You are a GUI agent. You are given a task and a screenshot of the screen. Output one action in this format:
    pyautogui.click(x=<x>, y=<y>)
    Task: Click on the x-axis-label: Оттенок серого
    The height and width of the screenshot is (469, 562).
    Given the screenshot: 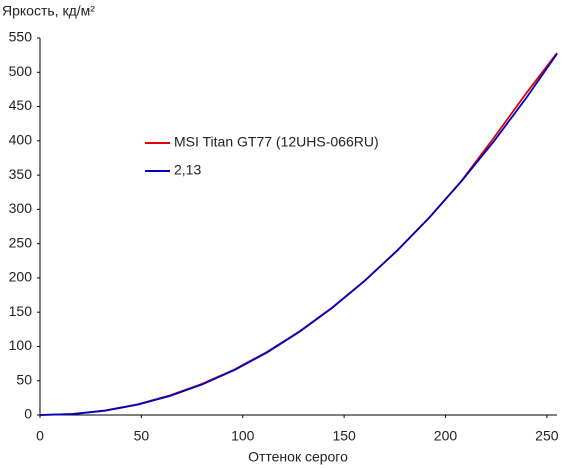 What is the action you would take?
    pyautogui.click(x=298, y=457)
    